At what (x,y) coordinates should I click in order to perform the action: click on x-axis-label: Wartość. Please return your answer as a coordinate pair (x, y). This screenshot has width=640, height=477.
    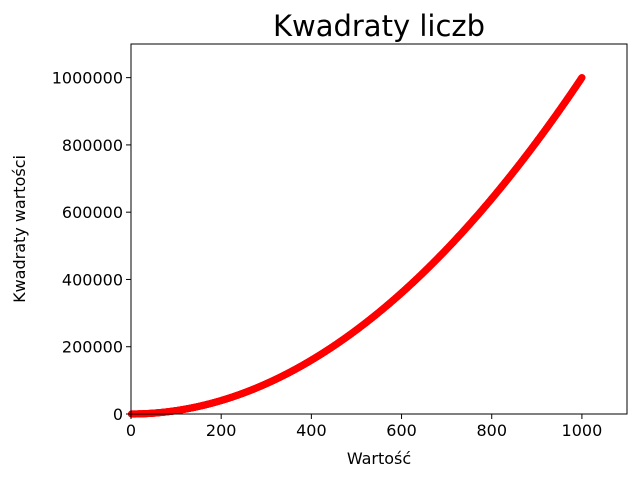
    Looking at the image, I should click on (379, 458).